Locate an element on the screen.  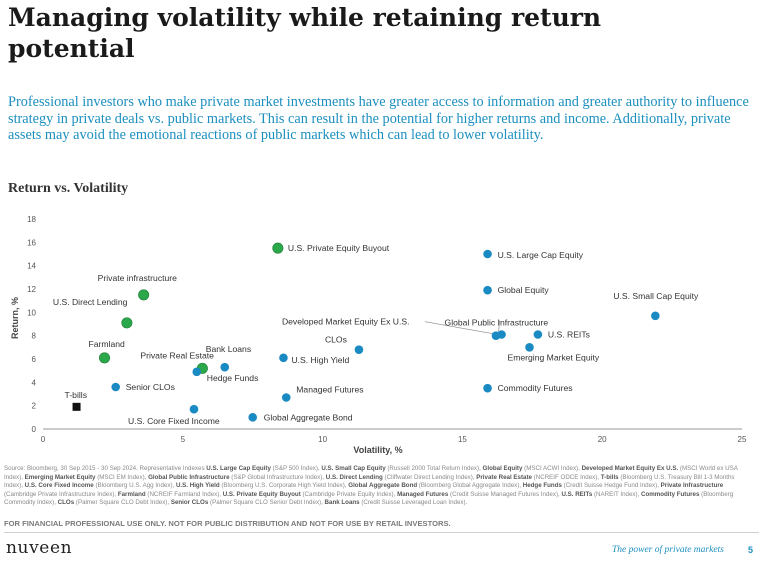
footnote-text: (Cambridge Private Equity Index), is located at coordinates (349, 494).